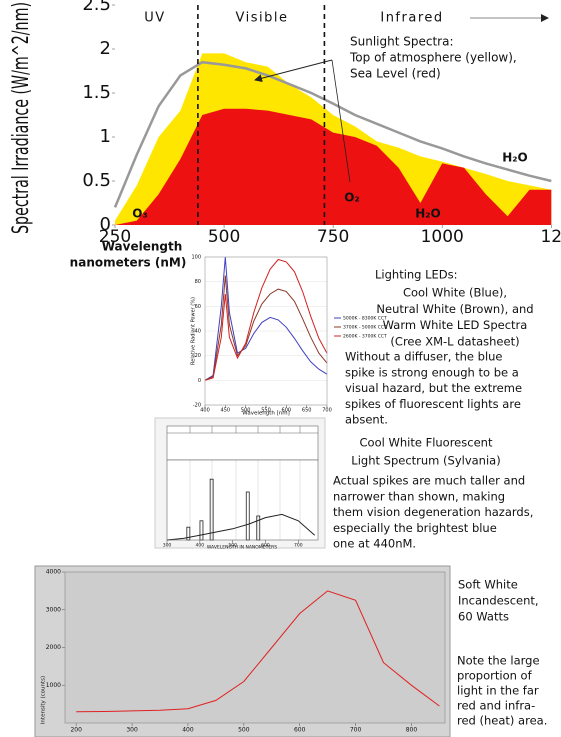 The height and width of the screenshot is (737, 561). I want to click on caption: visual hazard, but the extreme, so click(433, 388).